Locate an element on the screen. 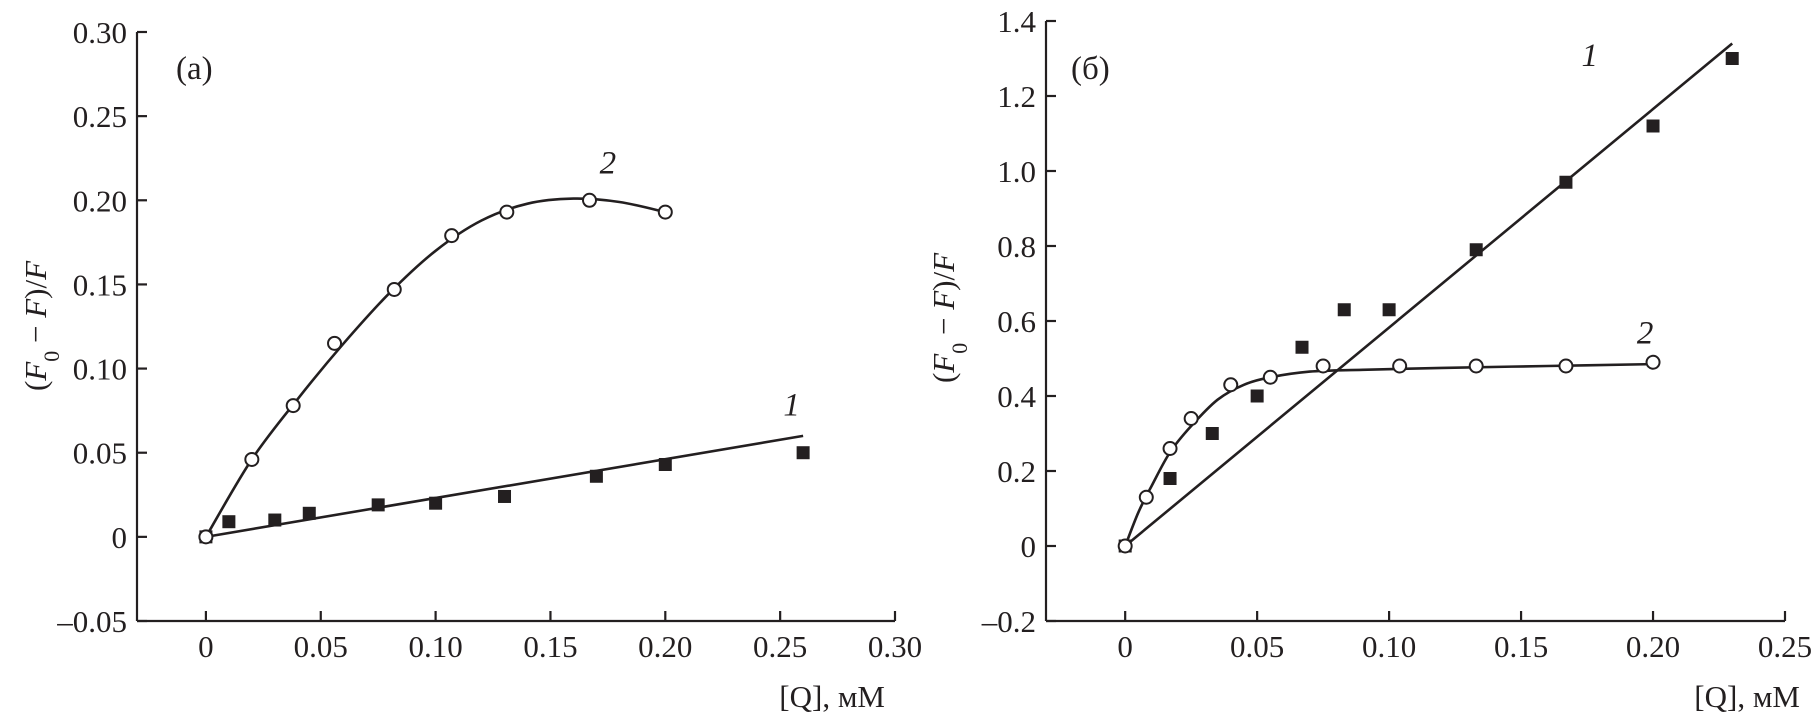  panel-a-series-1-label: 1 is located at coordinates (791, 406).